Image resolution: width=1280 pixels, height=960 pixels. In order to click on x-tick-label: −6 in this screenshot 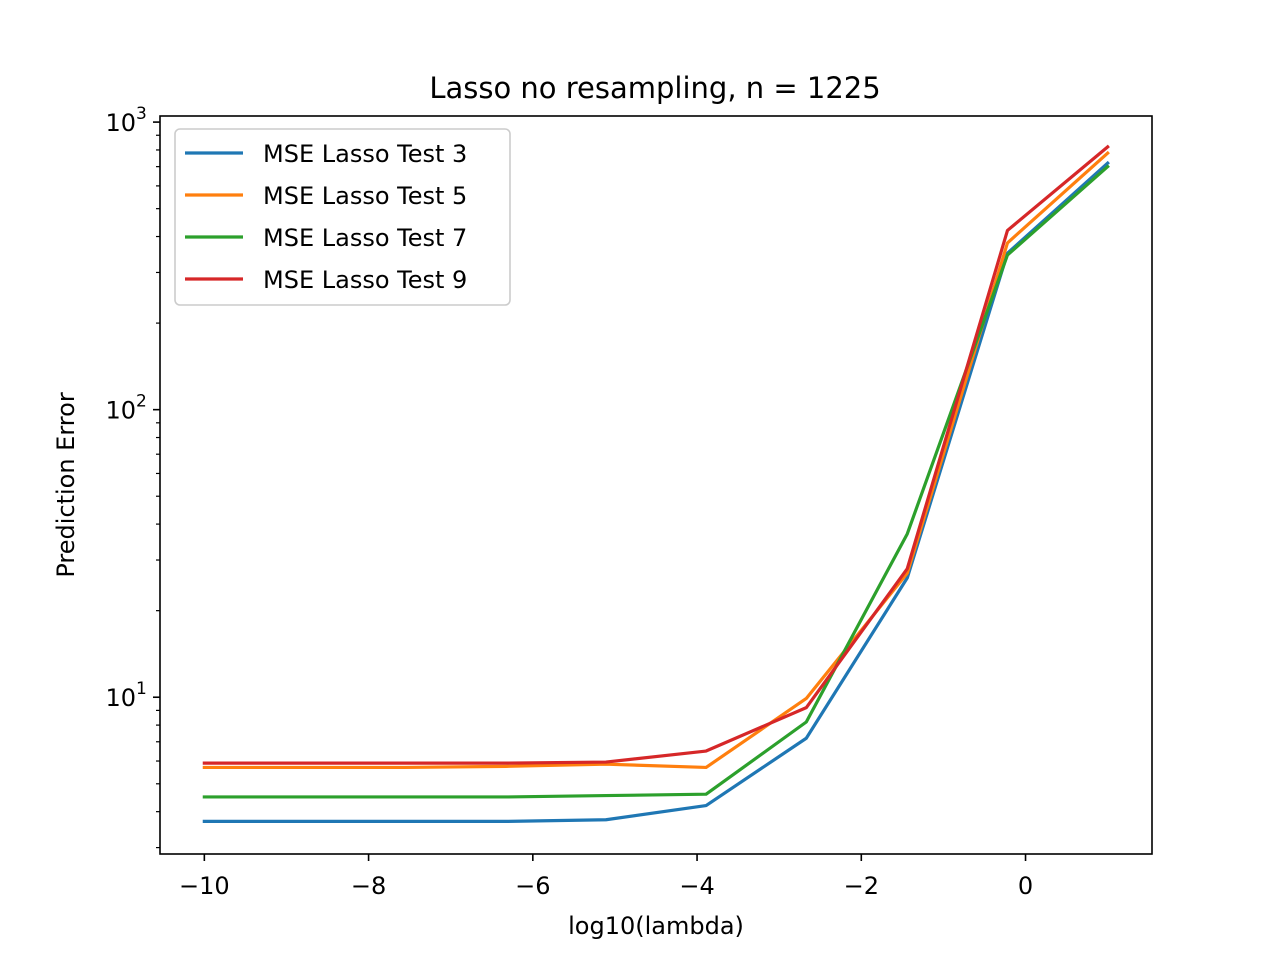, I will do `click(532, 886)`.